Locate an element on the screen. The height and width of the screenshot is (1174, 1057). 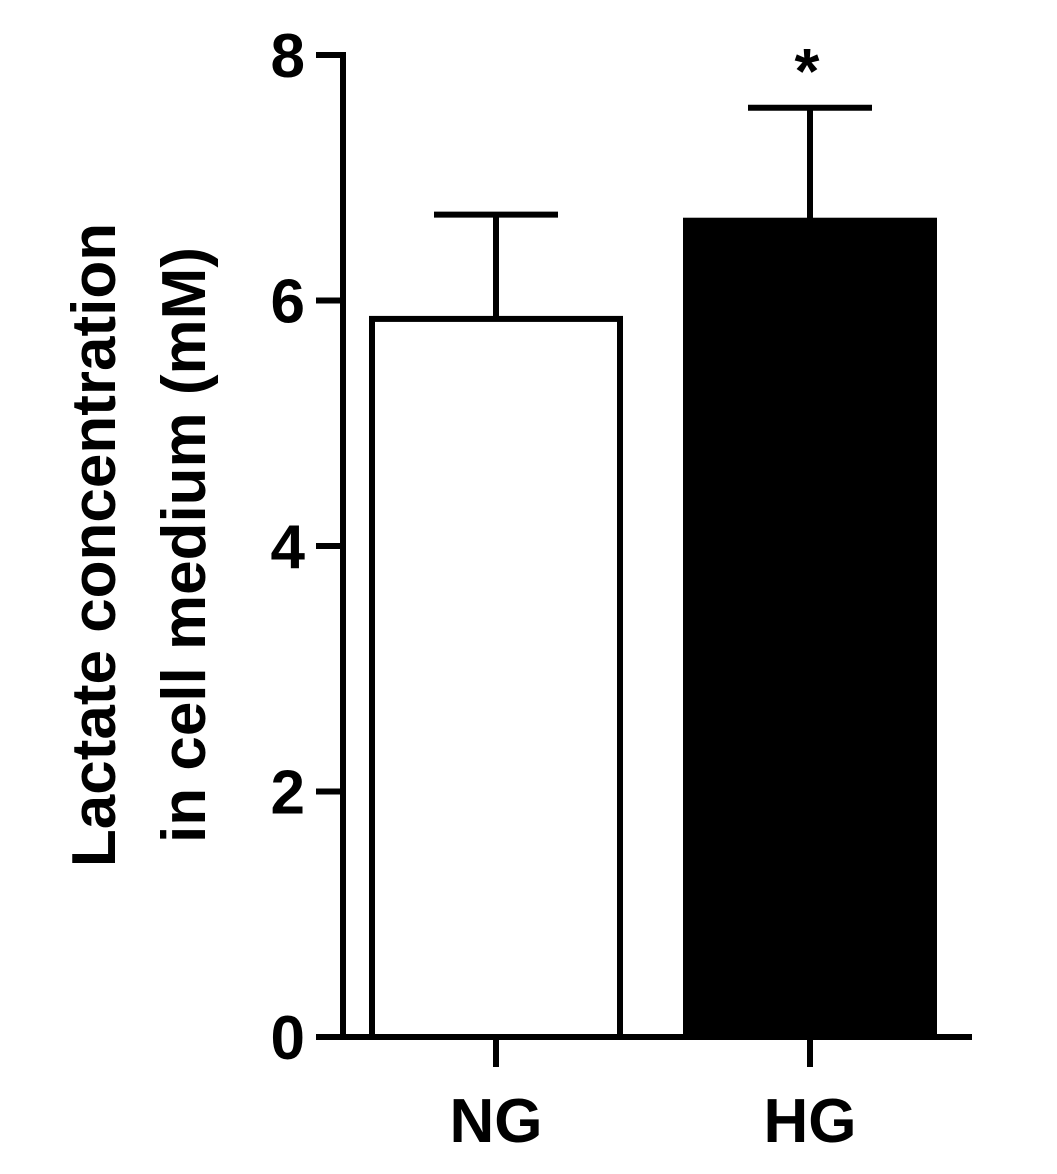
significance-marker-hg: * is located at coordinates (807, 71).